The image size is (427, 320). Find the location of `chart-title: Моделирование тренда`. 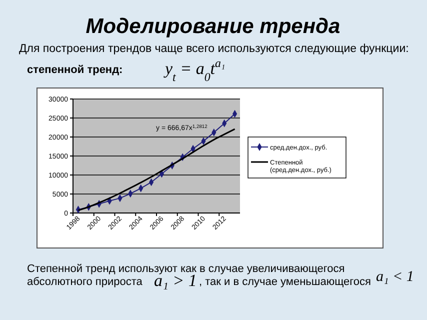

chart-title: Моделирование тренда is located at coordinates (213, 26).